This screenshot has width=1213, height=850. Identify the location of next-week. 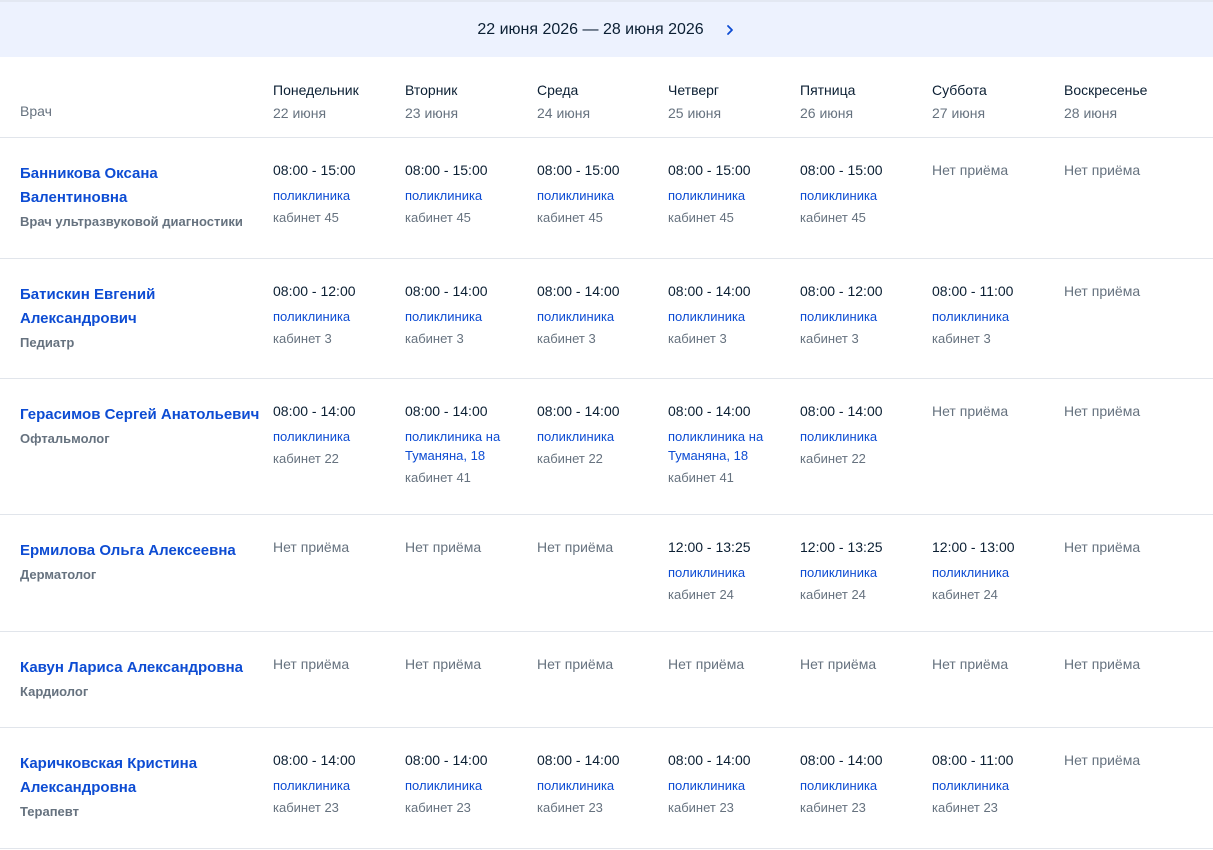
(730, 30).